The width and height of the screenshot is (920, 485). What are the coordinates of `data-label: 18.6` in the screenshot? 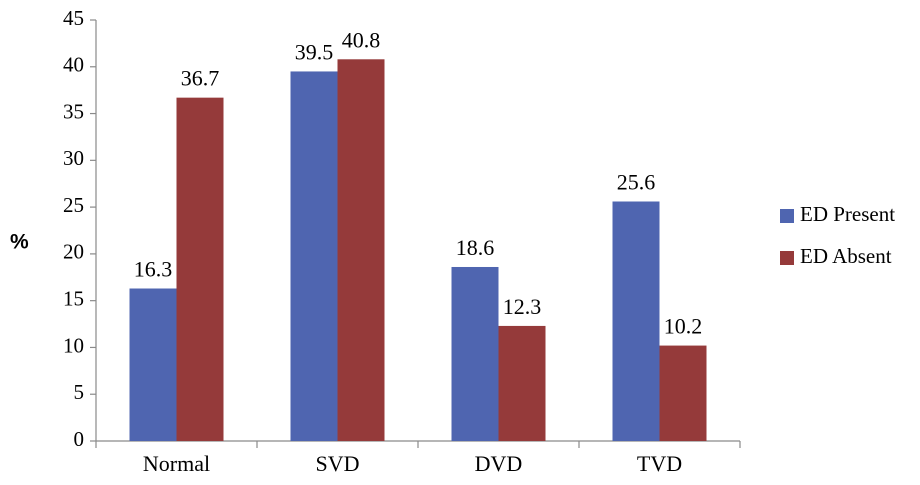 It's located at (475, 247).